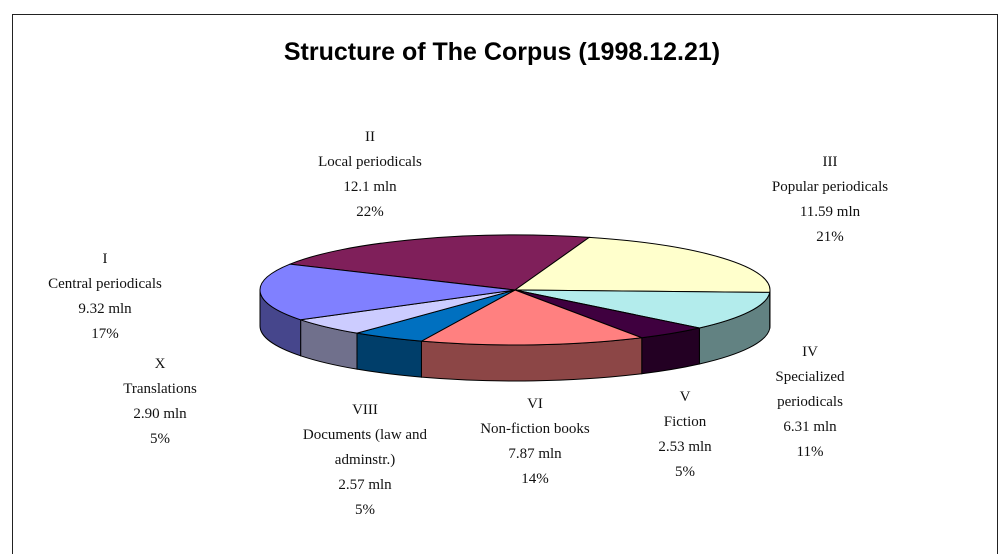 The width and height of the screenshot is (1004, 554). What do you see at coordinates (830, 212) in the screenshot?
I see `slice-value: 11.59 mln` at bounding box center [830, 212].